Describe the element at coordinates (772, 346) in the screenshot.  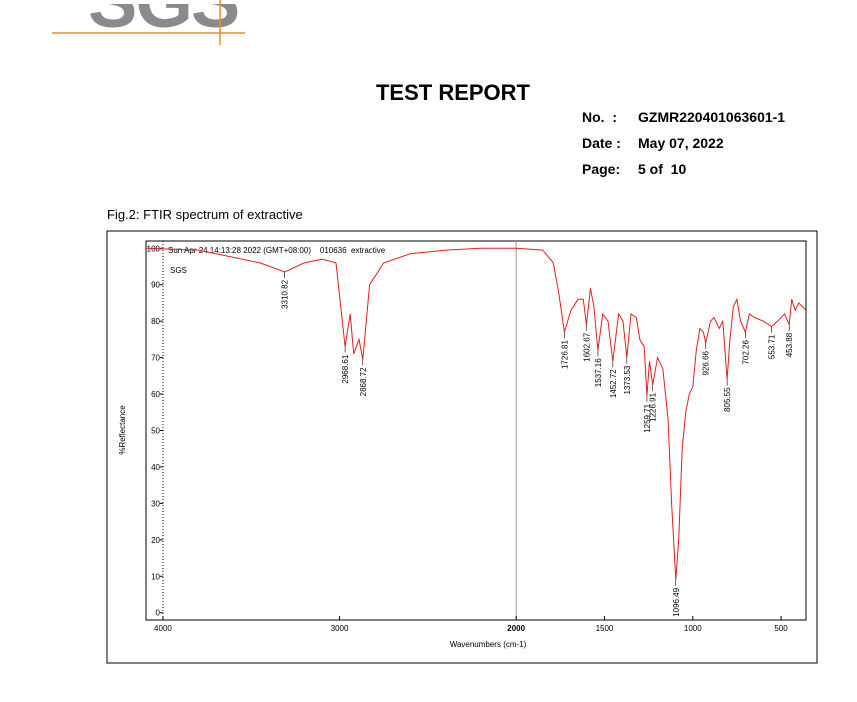
I see `peak-label: 553.71` at that location.